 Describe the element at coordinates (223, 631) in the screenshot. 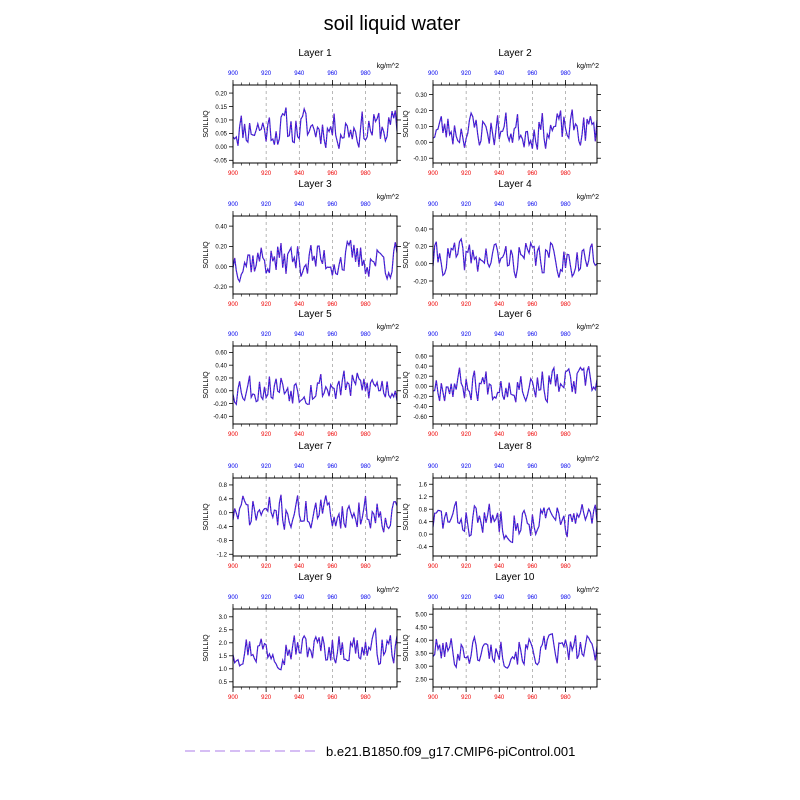

I see `y-tick-label: 2.5` at that location.